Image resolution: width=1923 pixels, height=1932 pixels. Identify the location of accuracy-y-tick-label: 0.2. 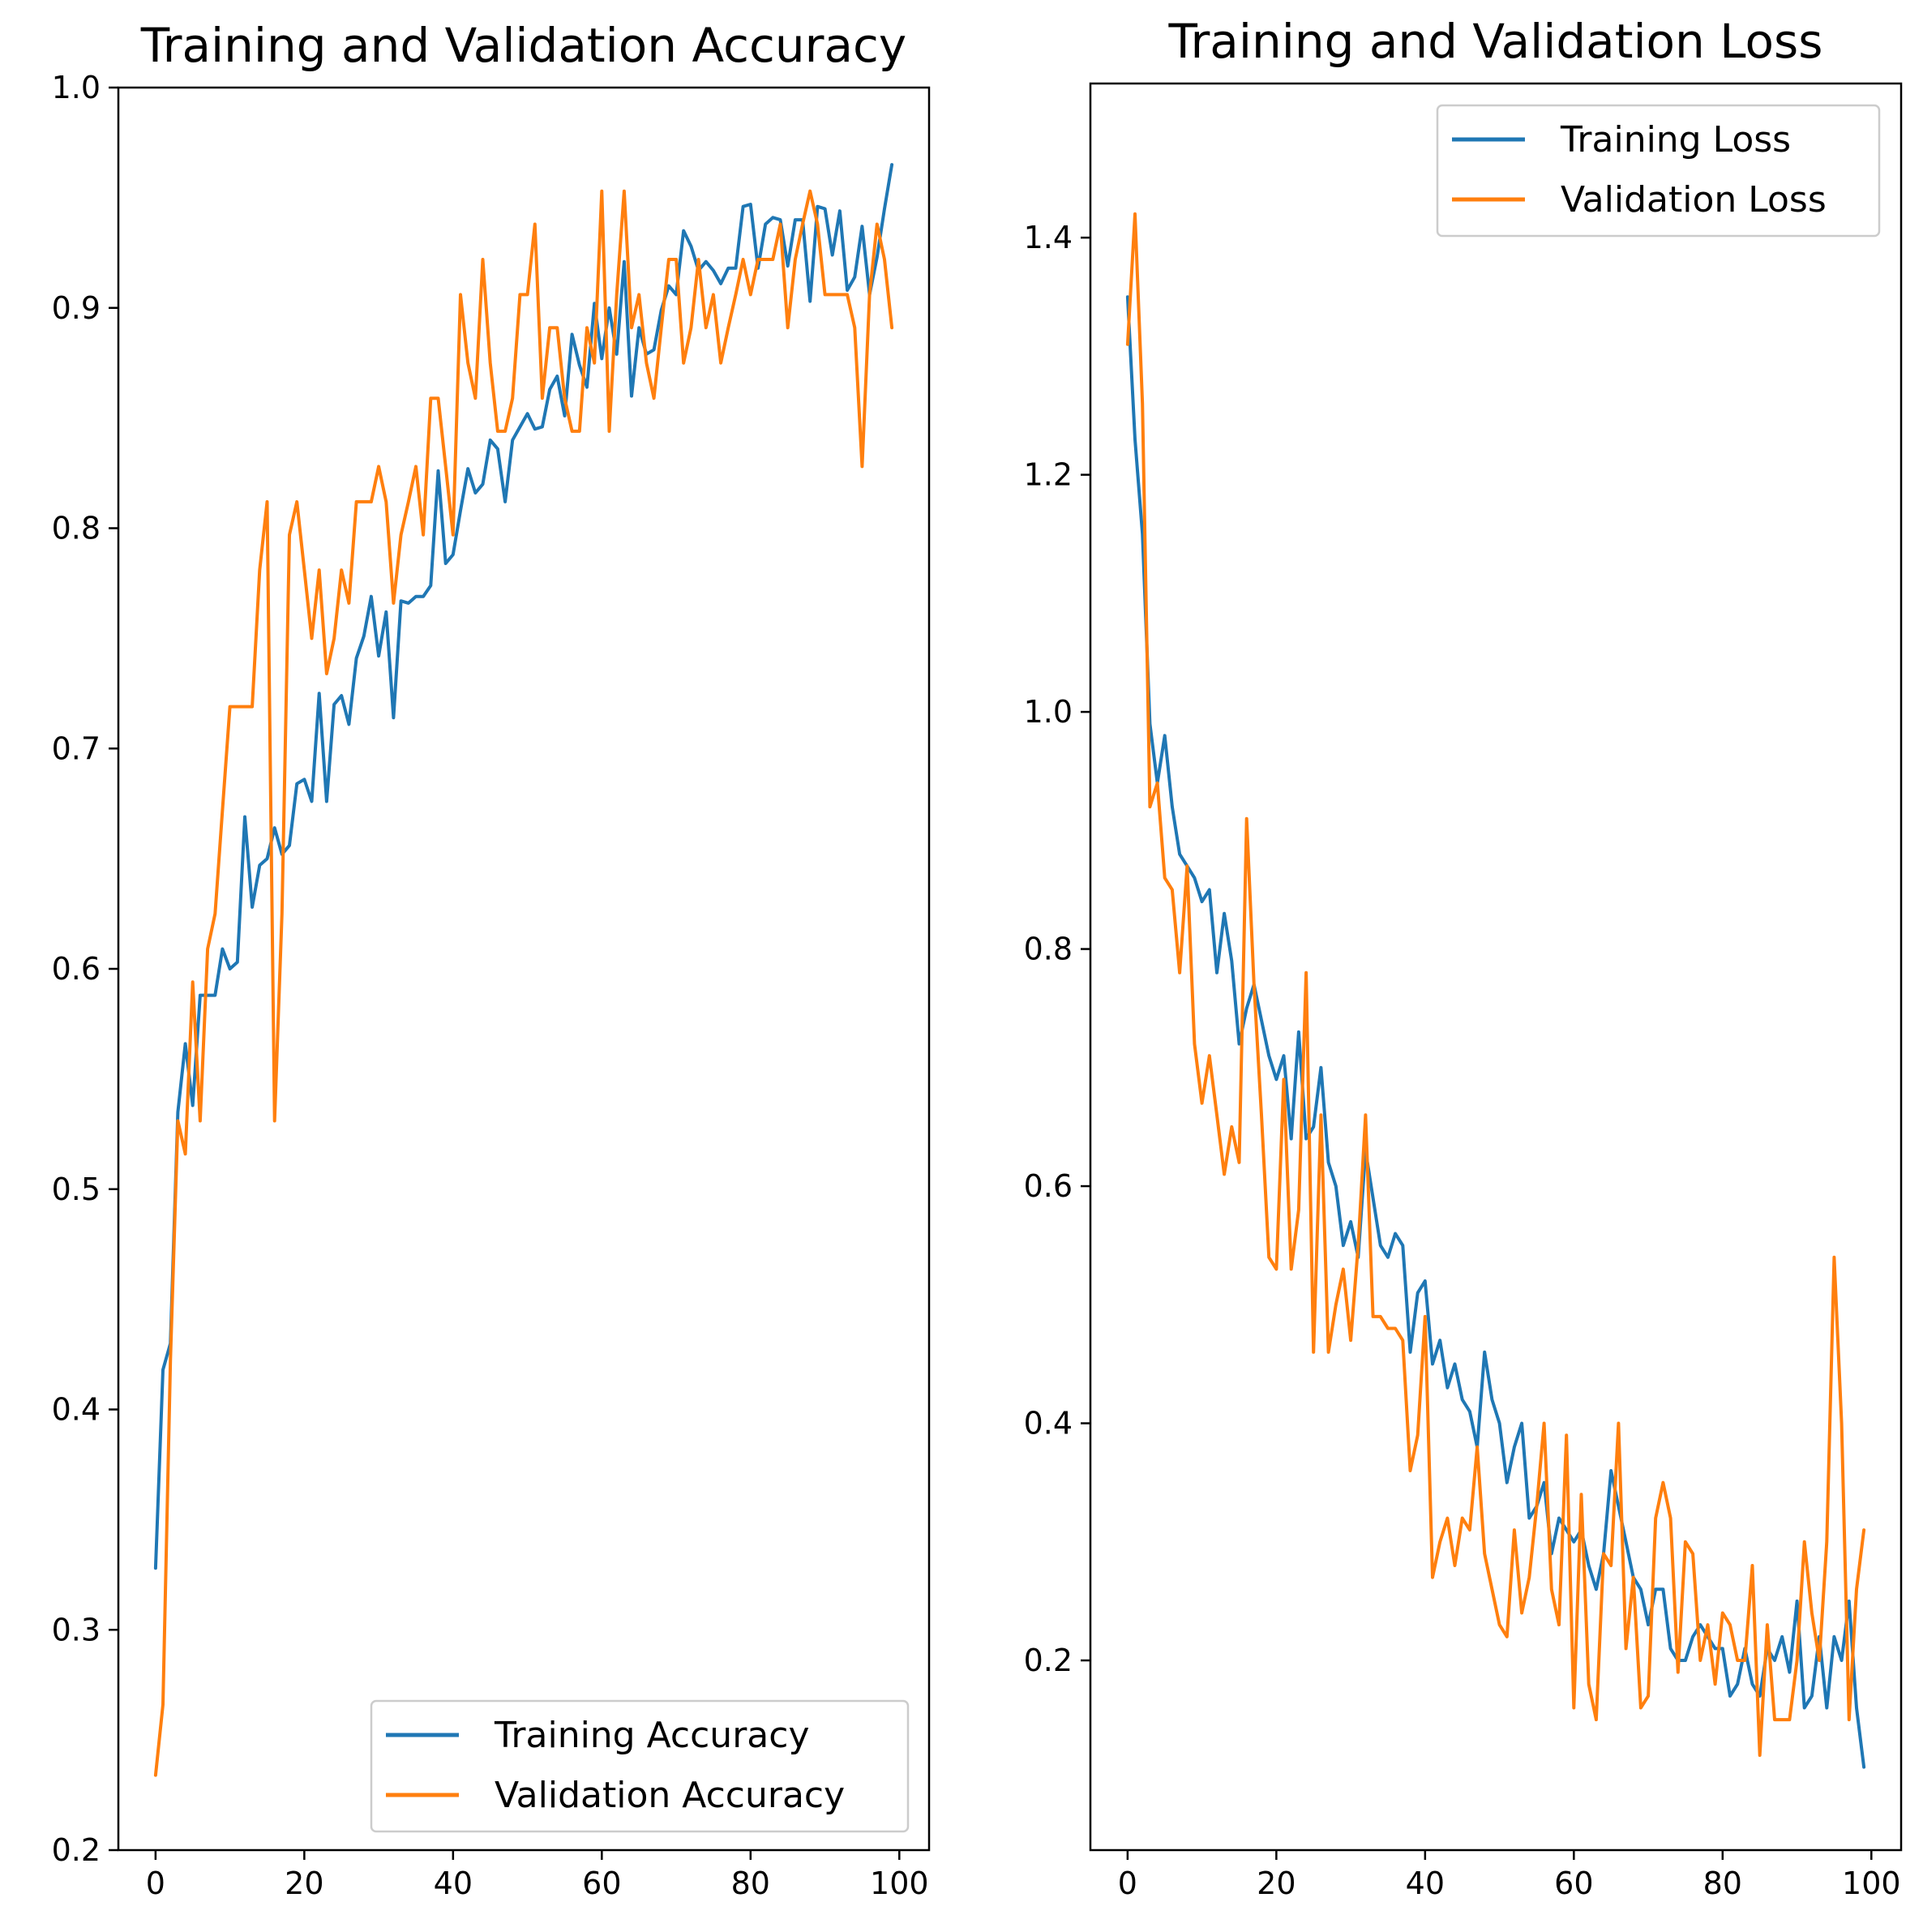
(76, 1850).